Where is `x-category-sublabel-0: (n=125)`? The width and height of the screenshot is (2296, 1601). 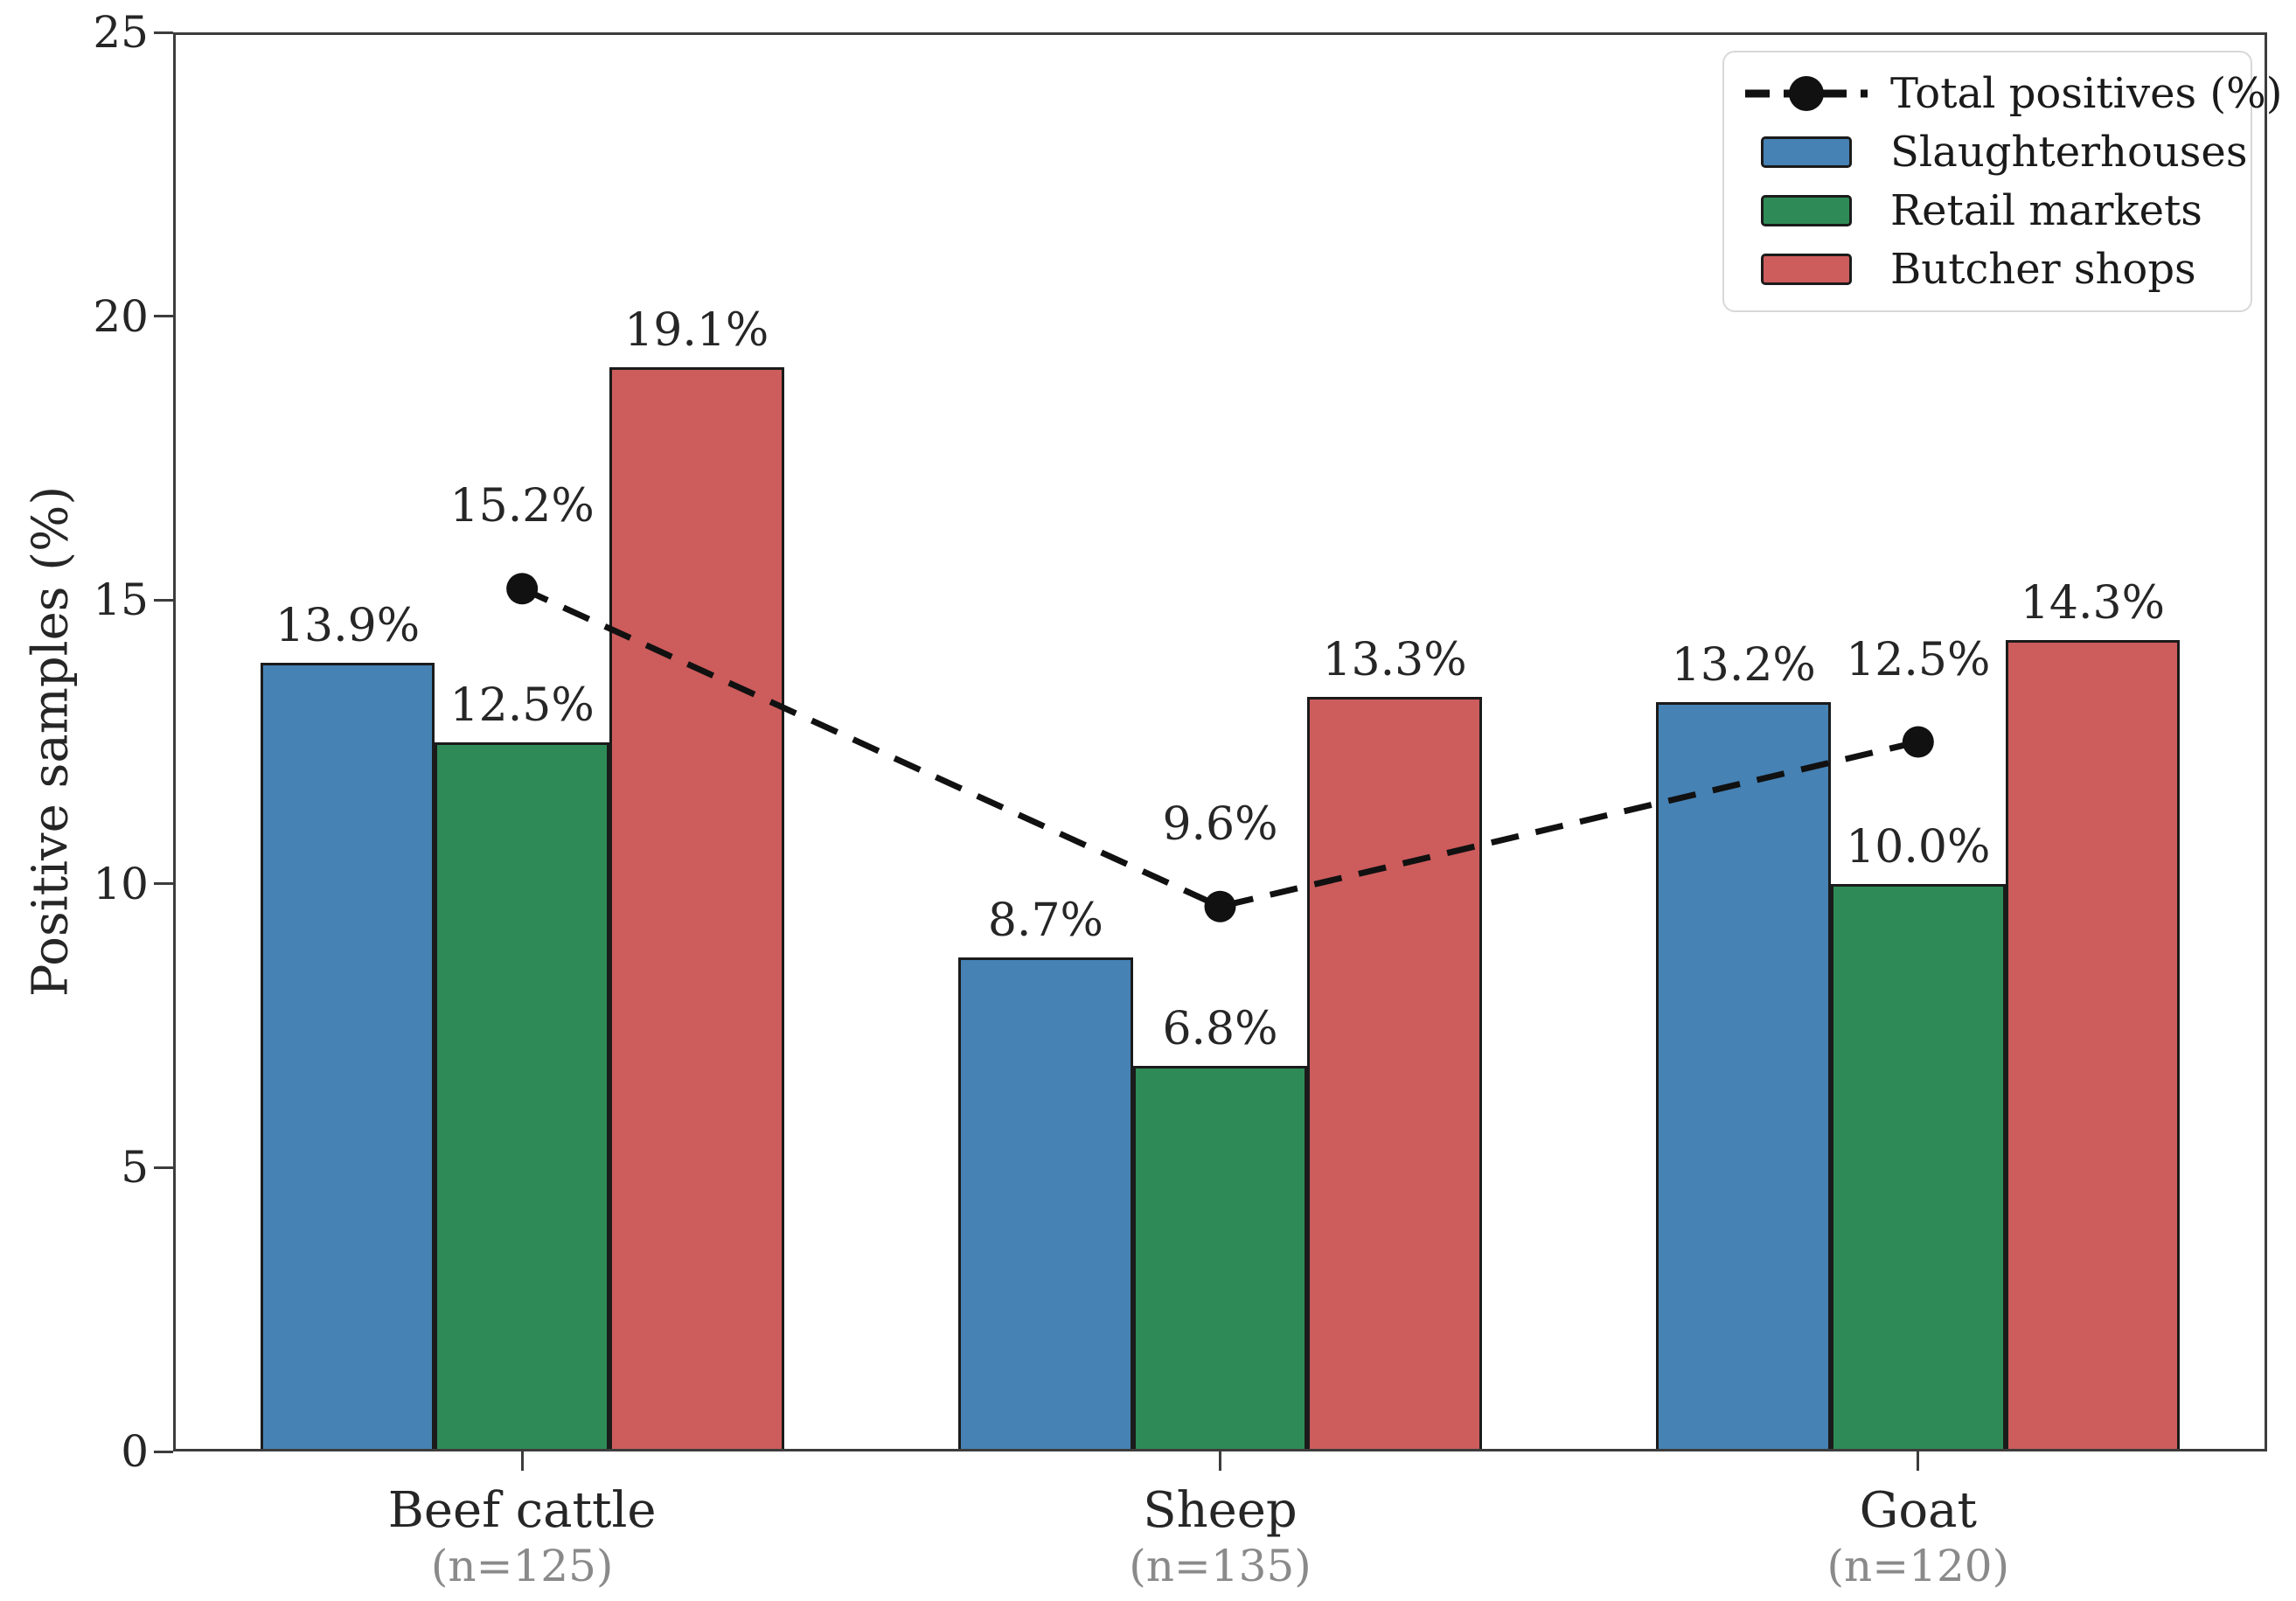
x-category-sublabel-0: (n=125) is located at coordinates (522, 1566).